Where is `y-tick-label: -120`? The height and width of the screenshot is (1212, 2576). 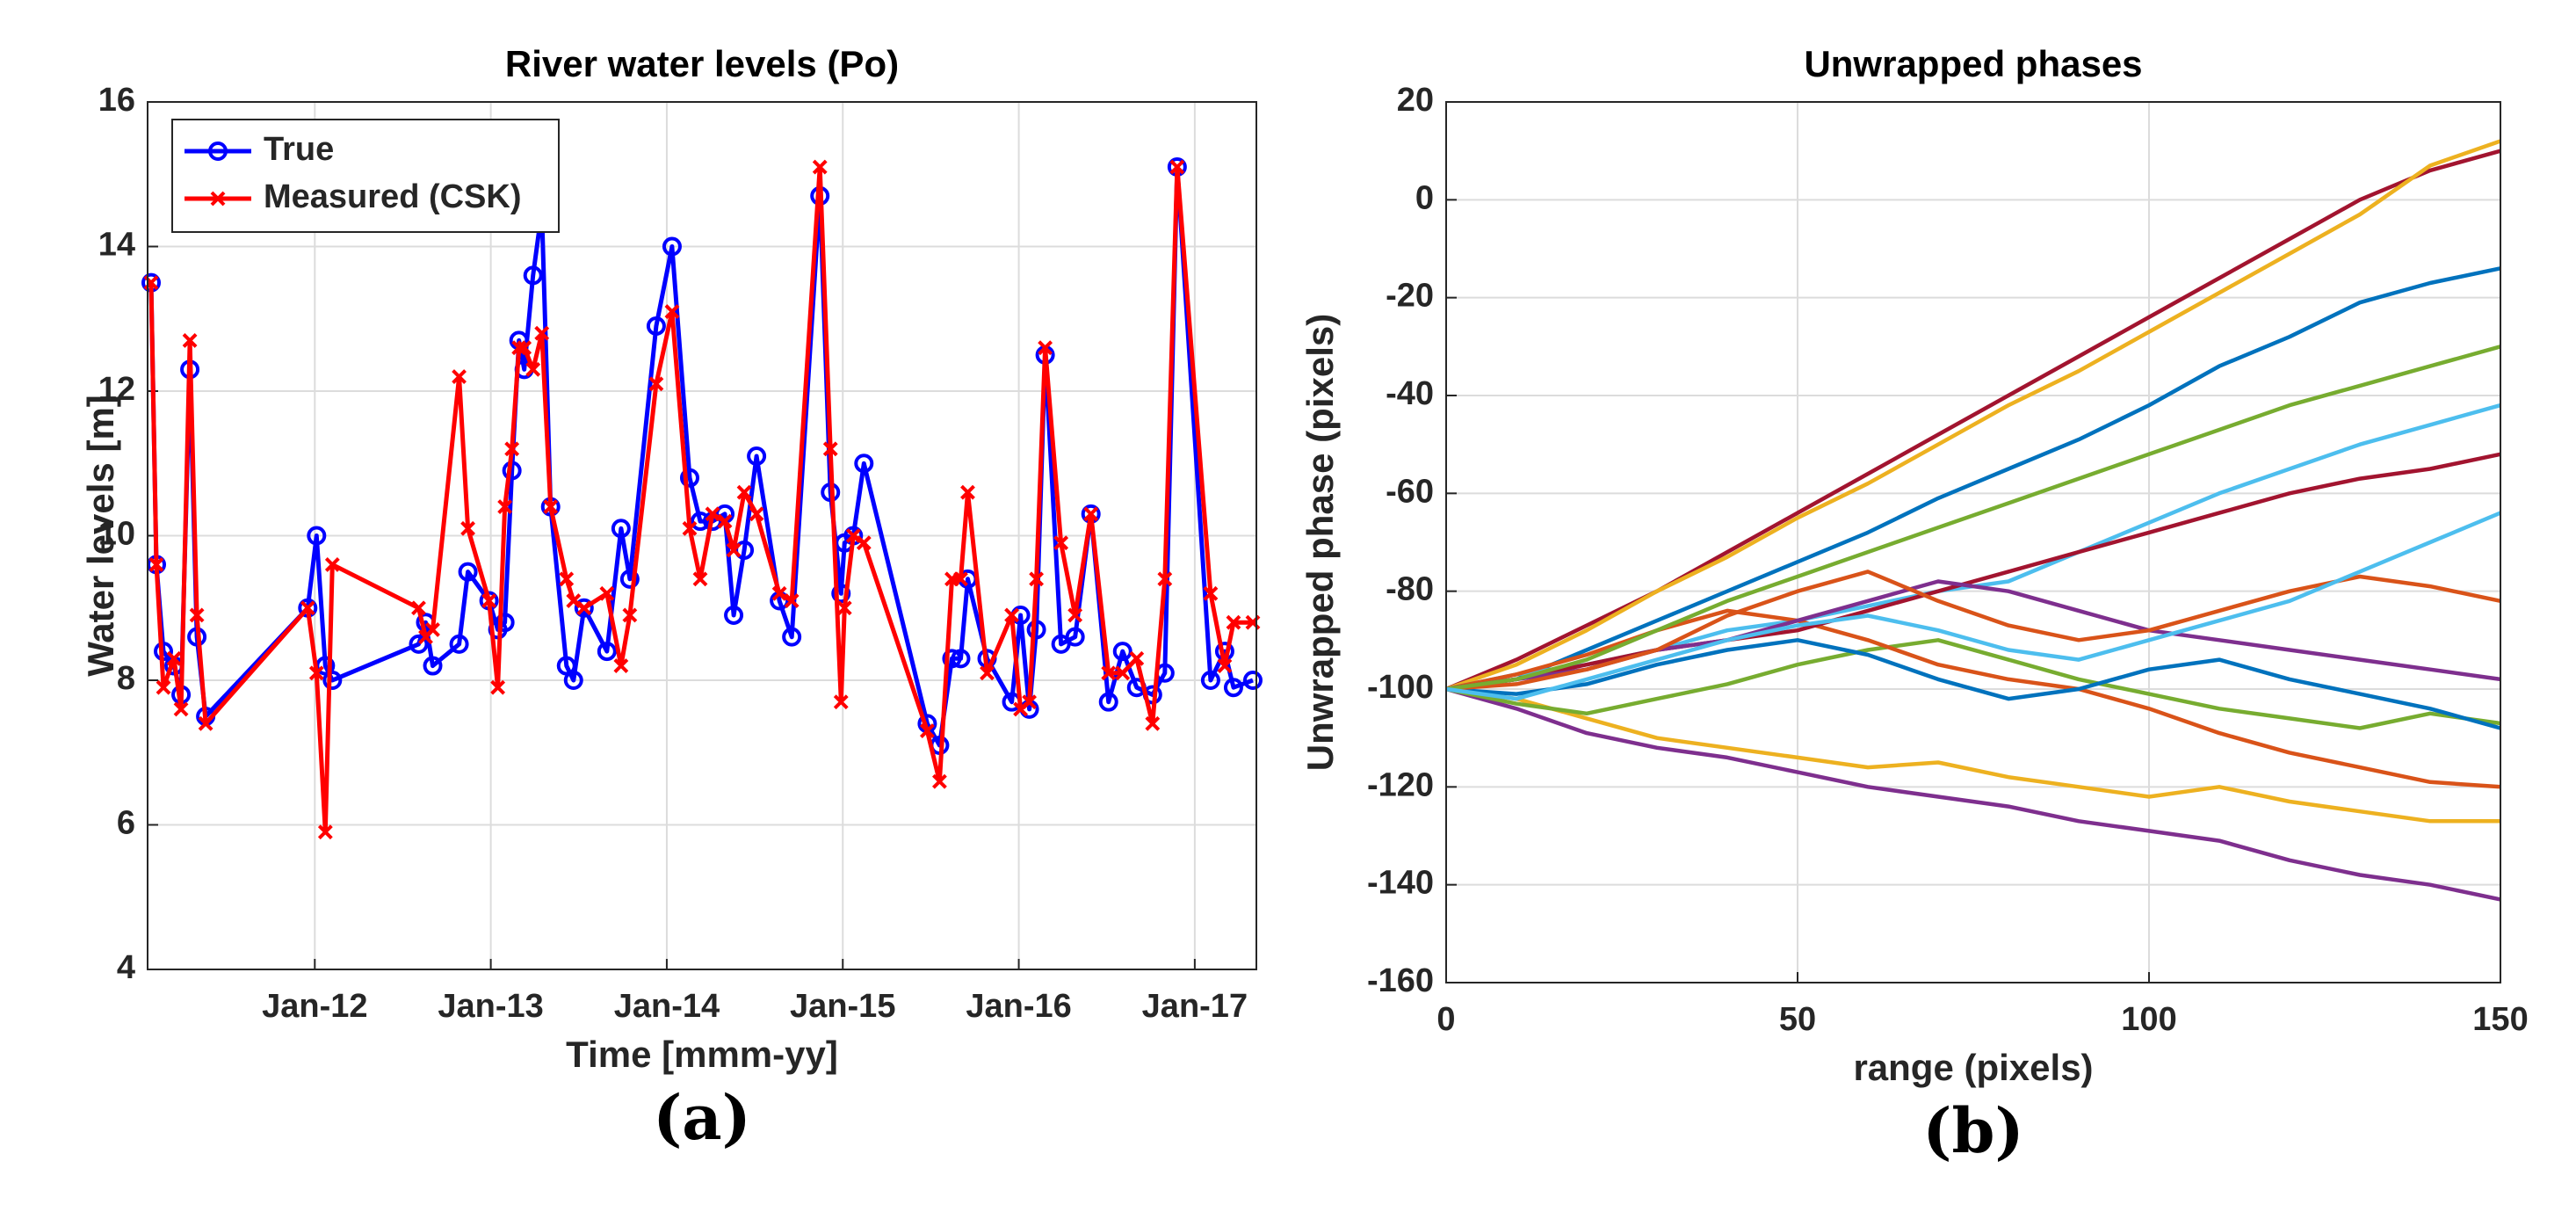 y-tick-label: -120 is located at coordinates (1400, 784).